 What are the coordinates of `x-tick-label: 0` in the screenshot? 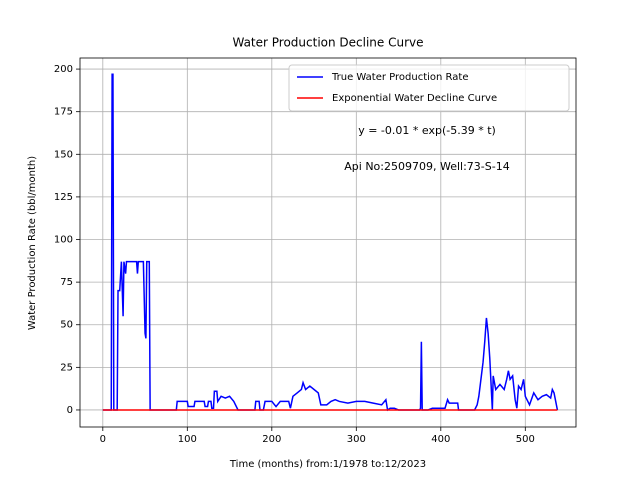 It's located at (103, 439).